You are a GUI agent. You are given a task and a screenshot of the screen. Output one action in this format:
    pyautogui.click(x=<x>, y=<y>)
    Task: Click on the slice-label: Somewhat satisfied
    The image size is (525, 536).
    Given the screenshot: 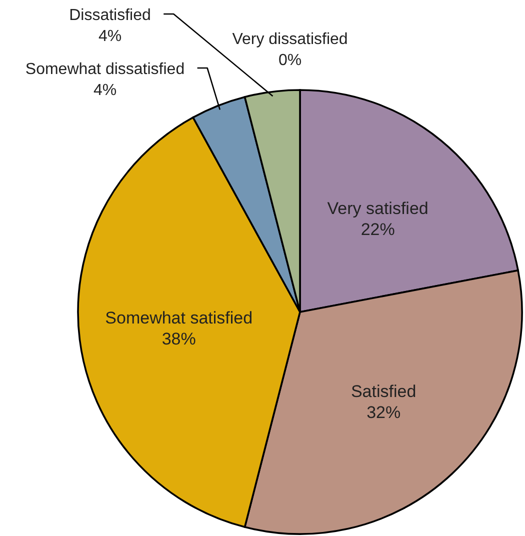 What is the action you would take?
    pyautogui.click(x=179, y=318)
    